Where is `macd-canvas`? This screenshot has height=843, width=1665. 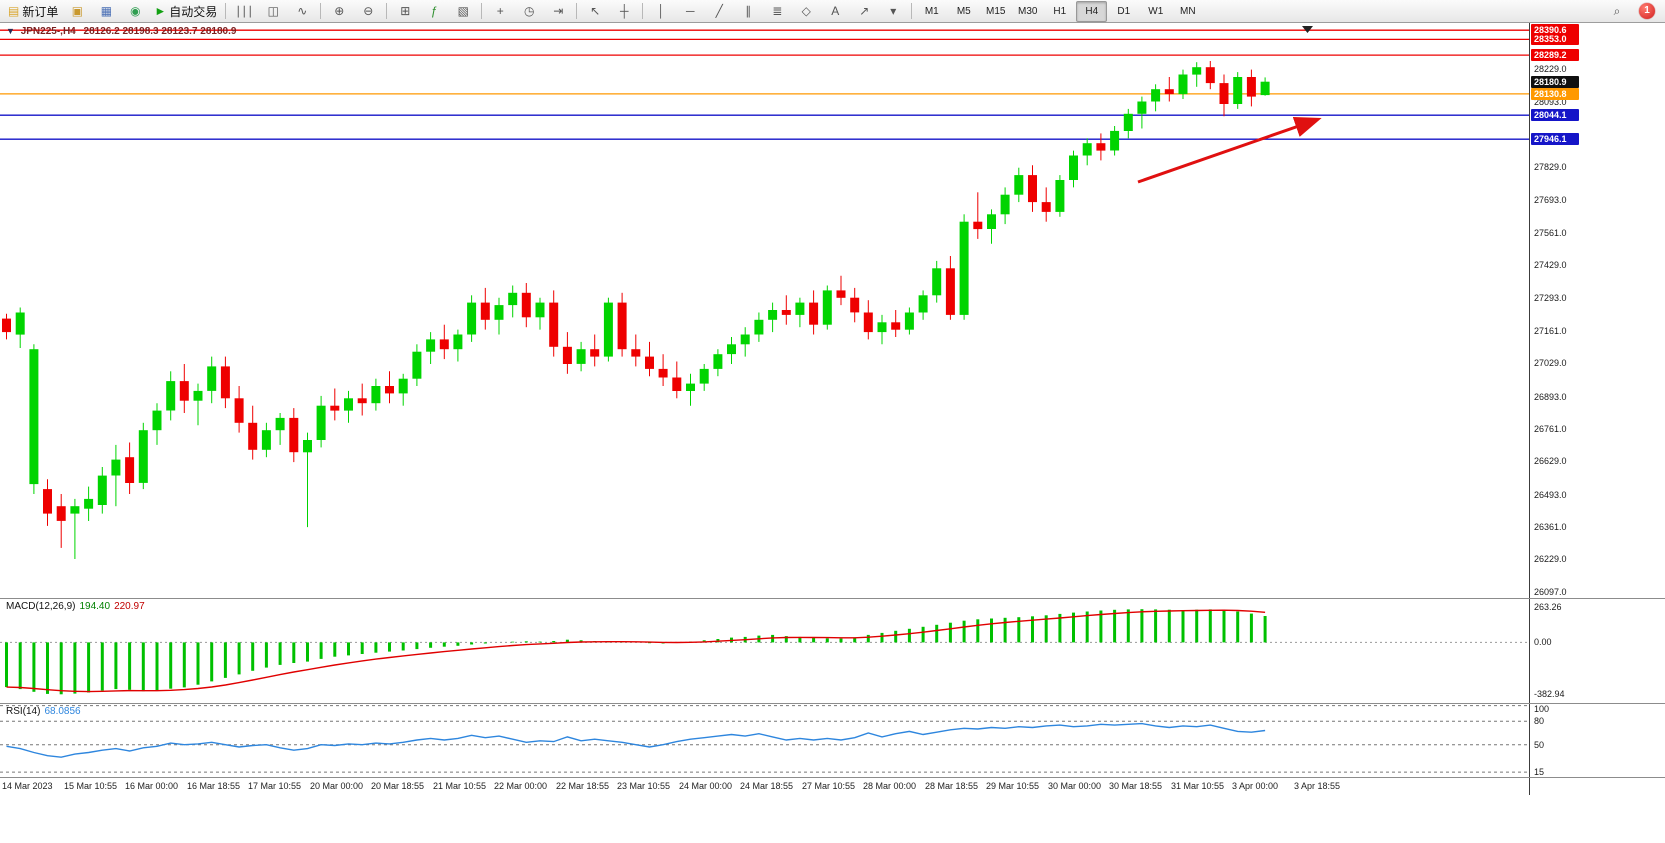 macd-canvas is located at coordinates (764, 650).